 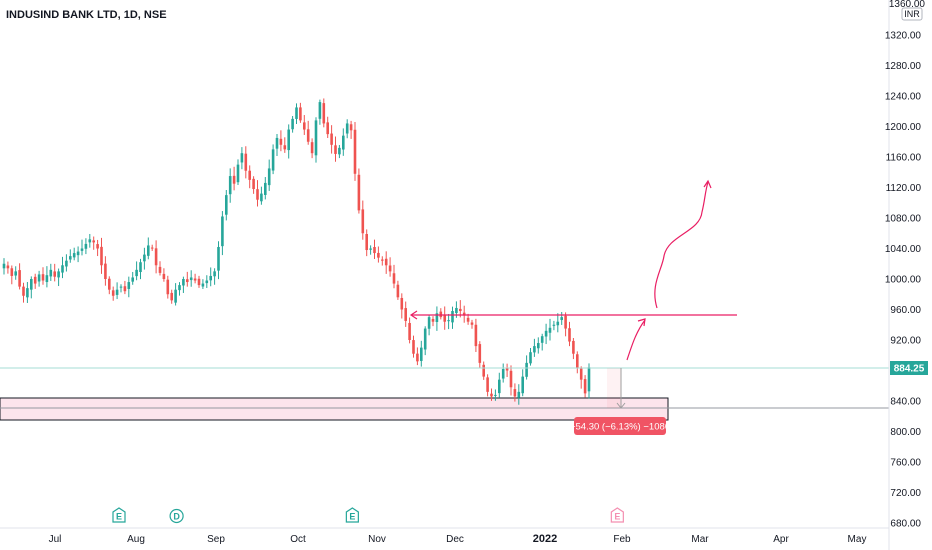 I want to click on short-projection-arrow, so click(x=636, y=340).